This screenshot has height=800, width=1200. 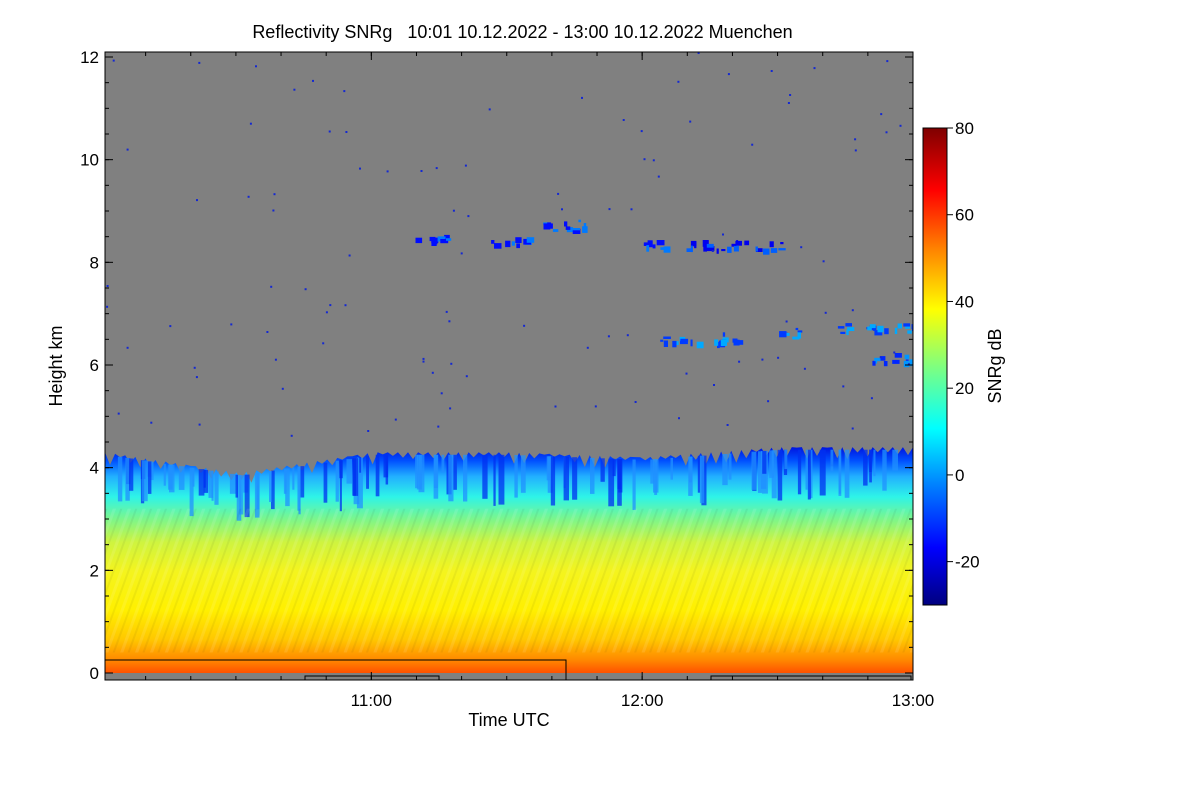 What do you see at coordinates (94, 468) in the screenshot?
I see `y-tick-label: 4` at bounding box center [94, 468].